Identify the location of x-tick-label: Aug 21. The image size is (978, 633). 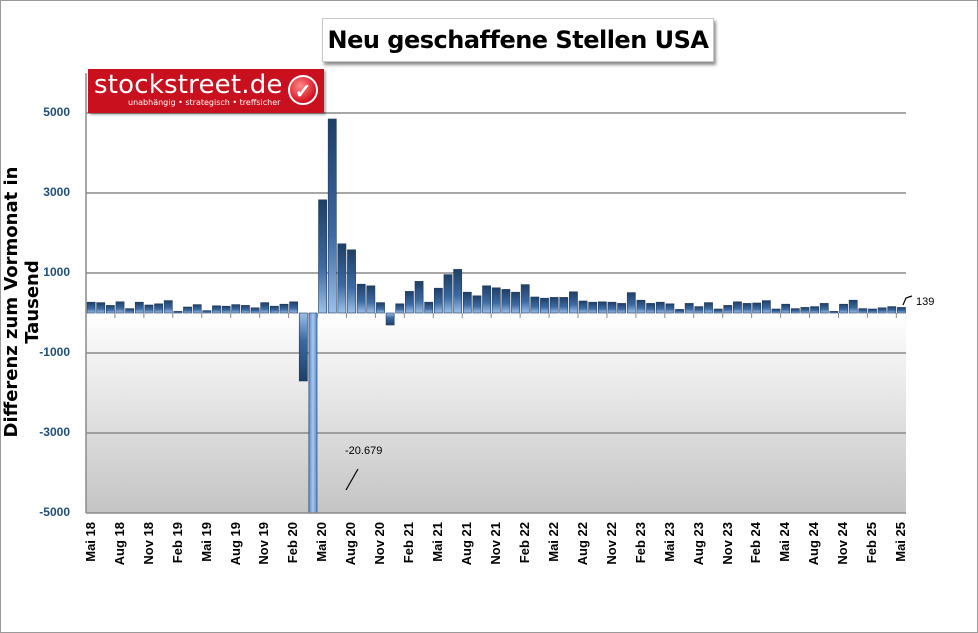
(467, 544).